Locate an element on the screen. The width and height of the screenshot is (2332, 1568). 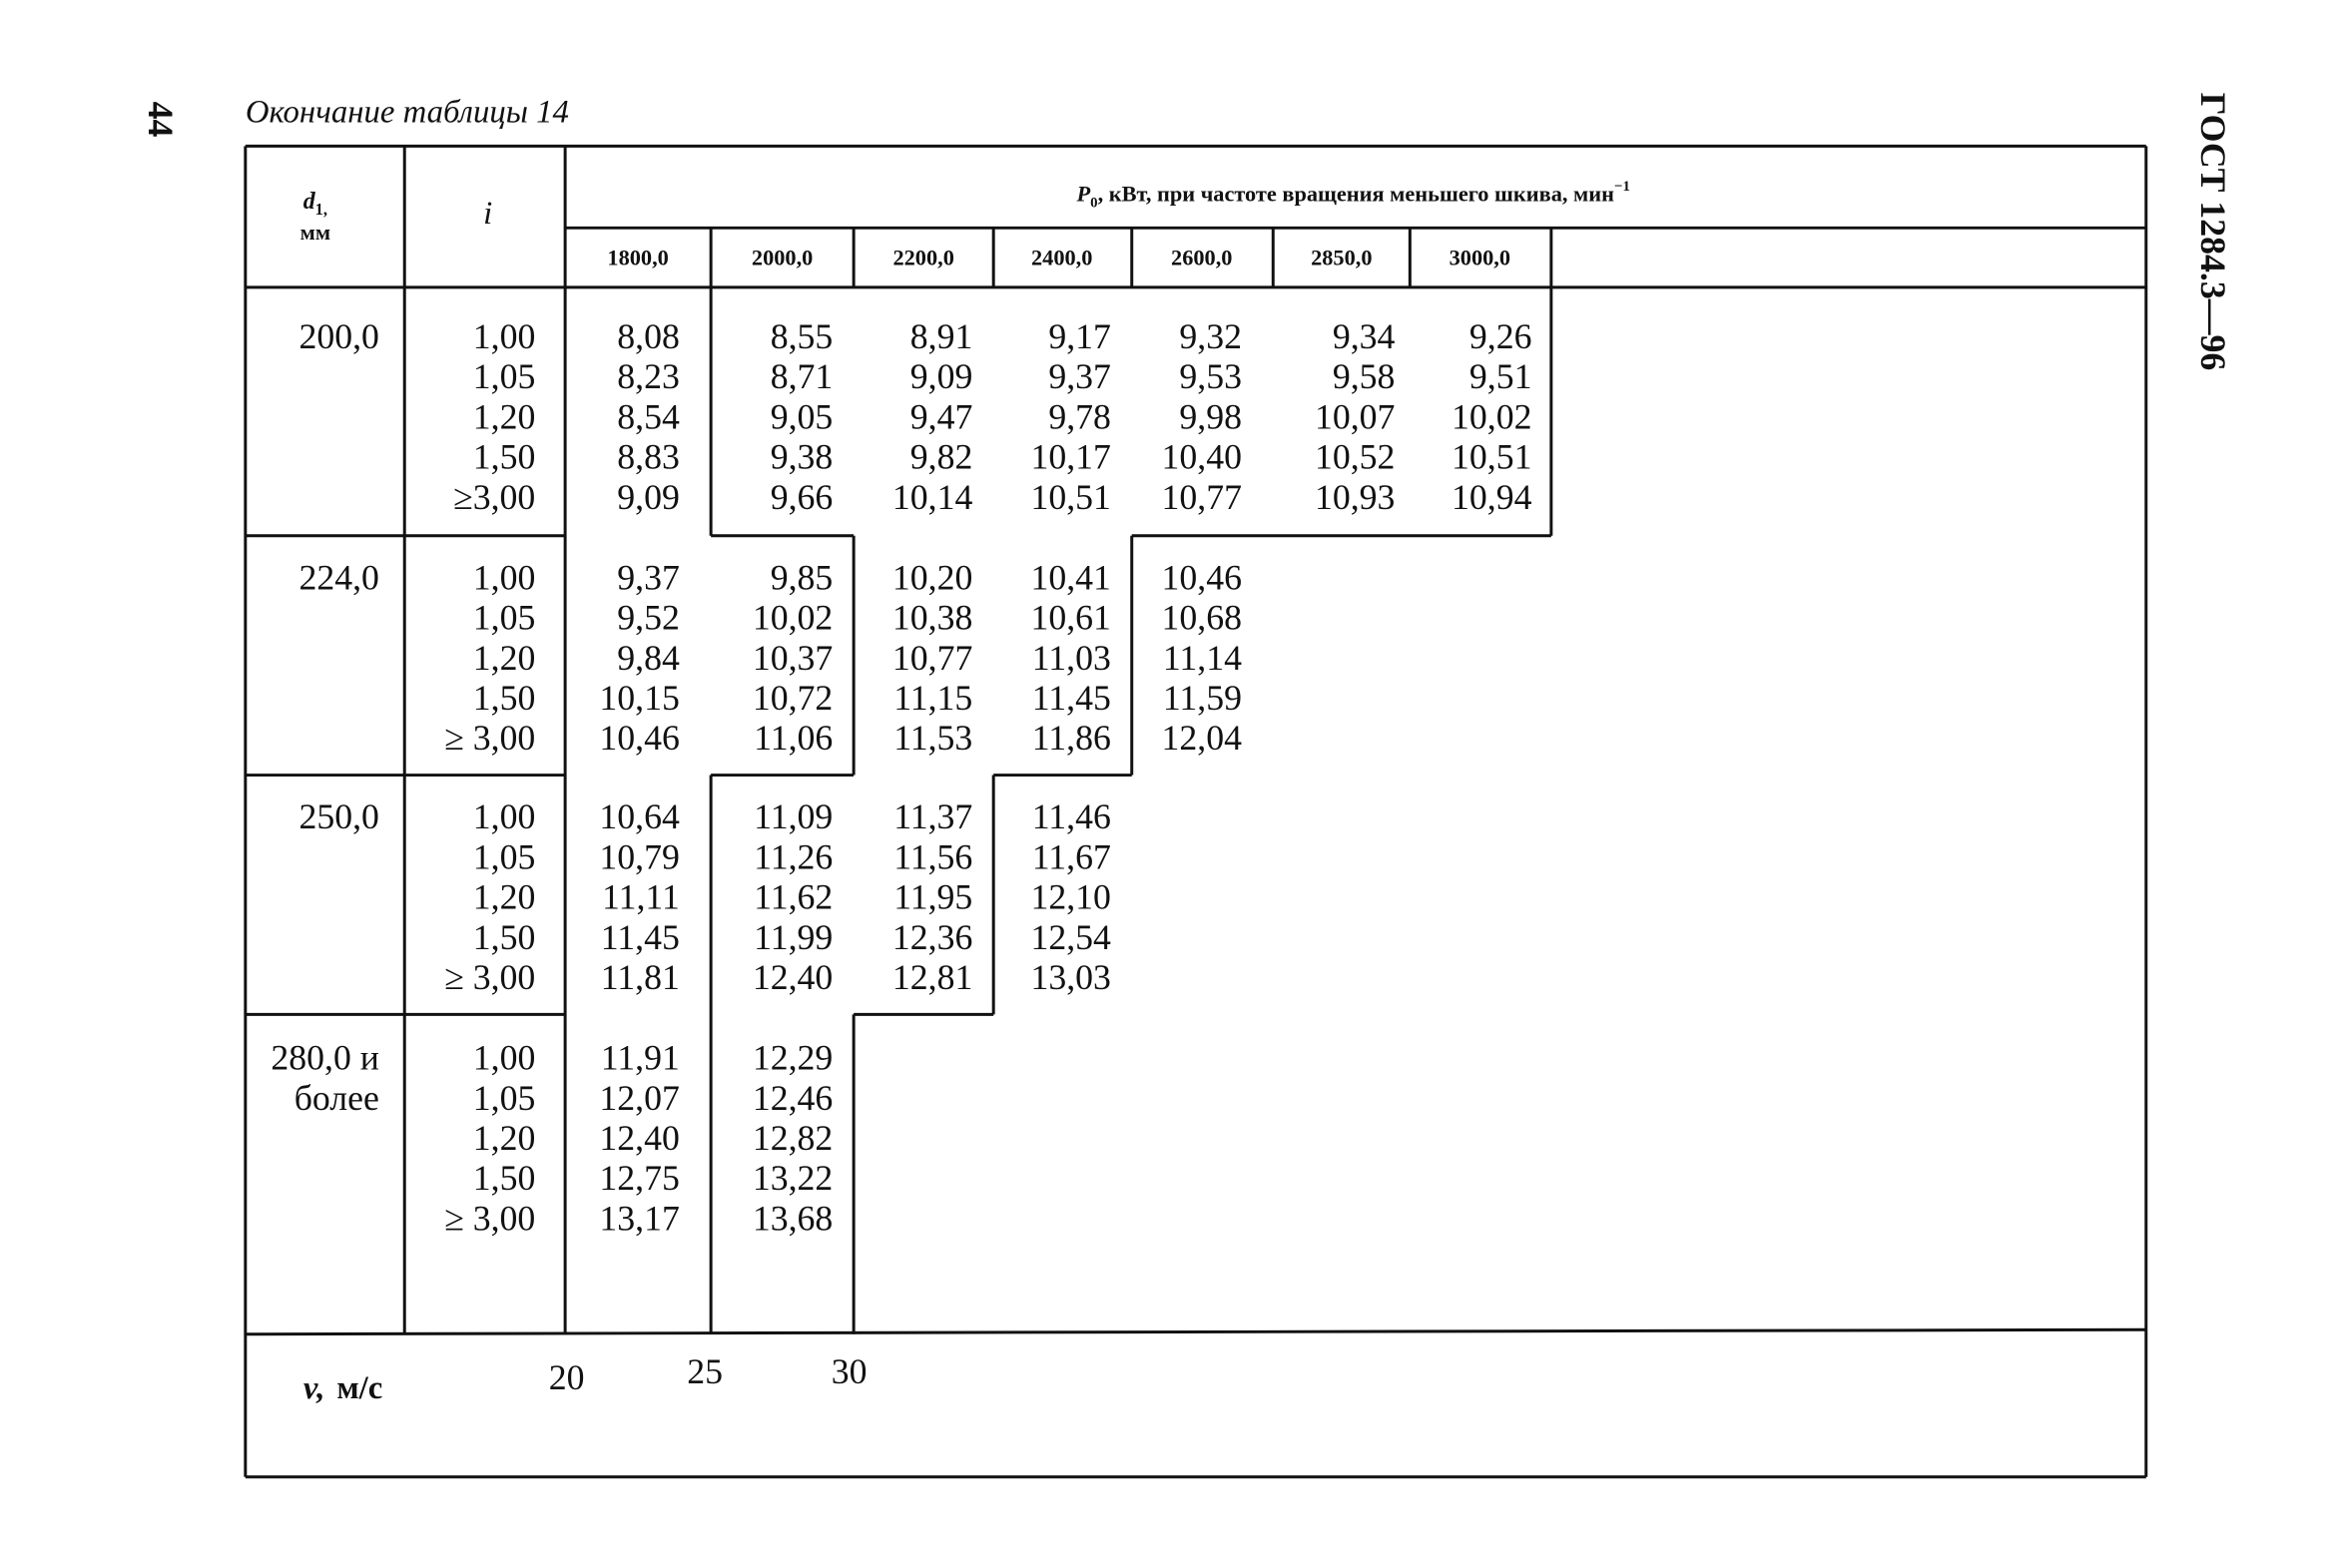
column-header: 2000,0 is located at coordinates (782, 258).